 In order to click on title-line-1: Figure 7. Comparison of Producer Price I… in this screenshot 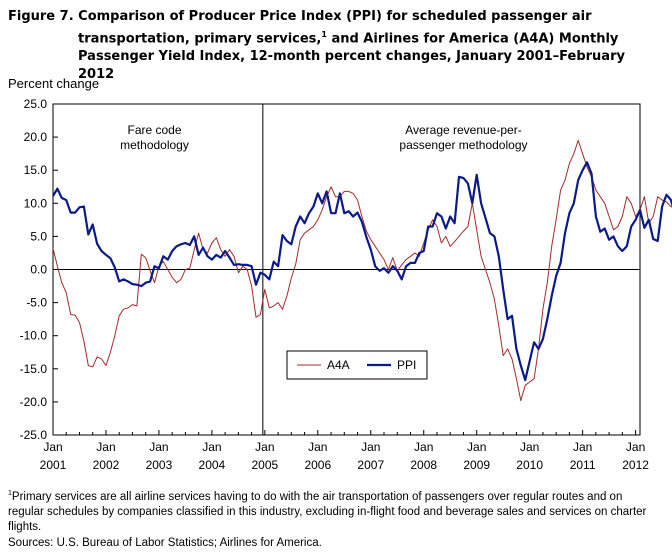, I will do `click(300, 16)`.